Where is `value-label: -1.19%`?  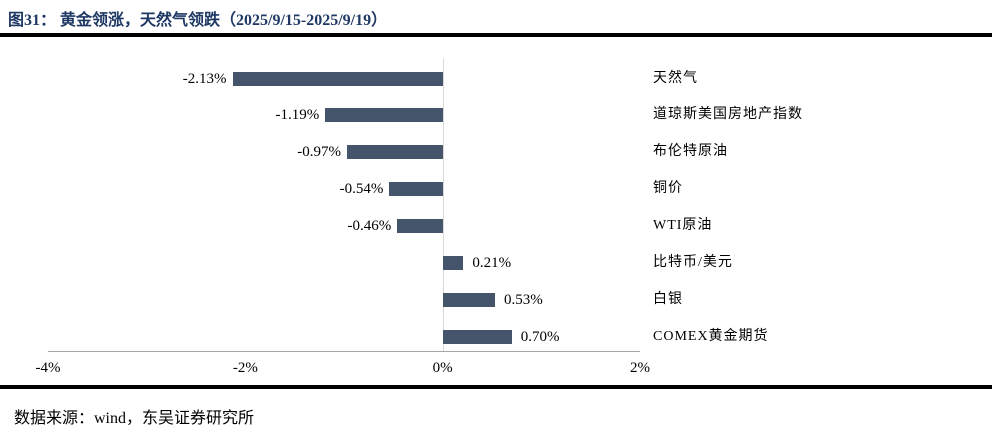 value-label: -1.19% is located at coordinates (297, 115).